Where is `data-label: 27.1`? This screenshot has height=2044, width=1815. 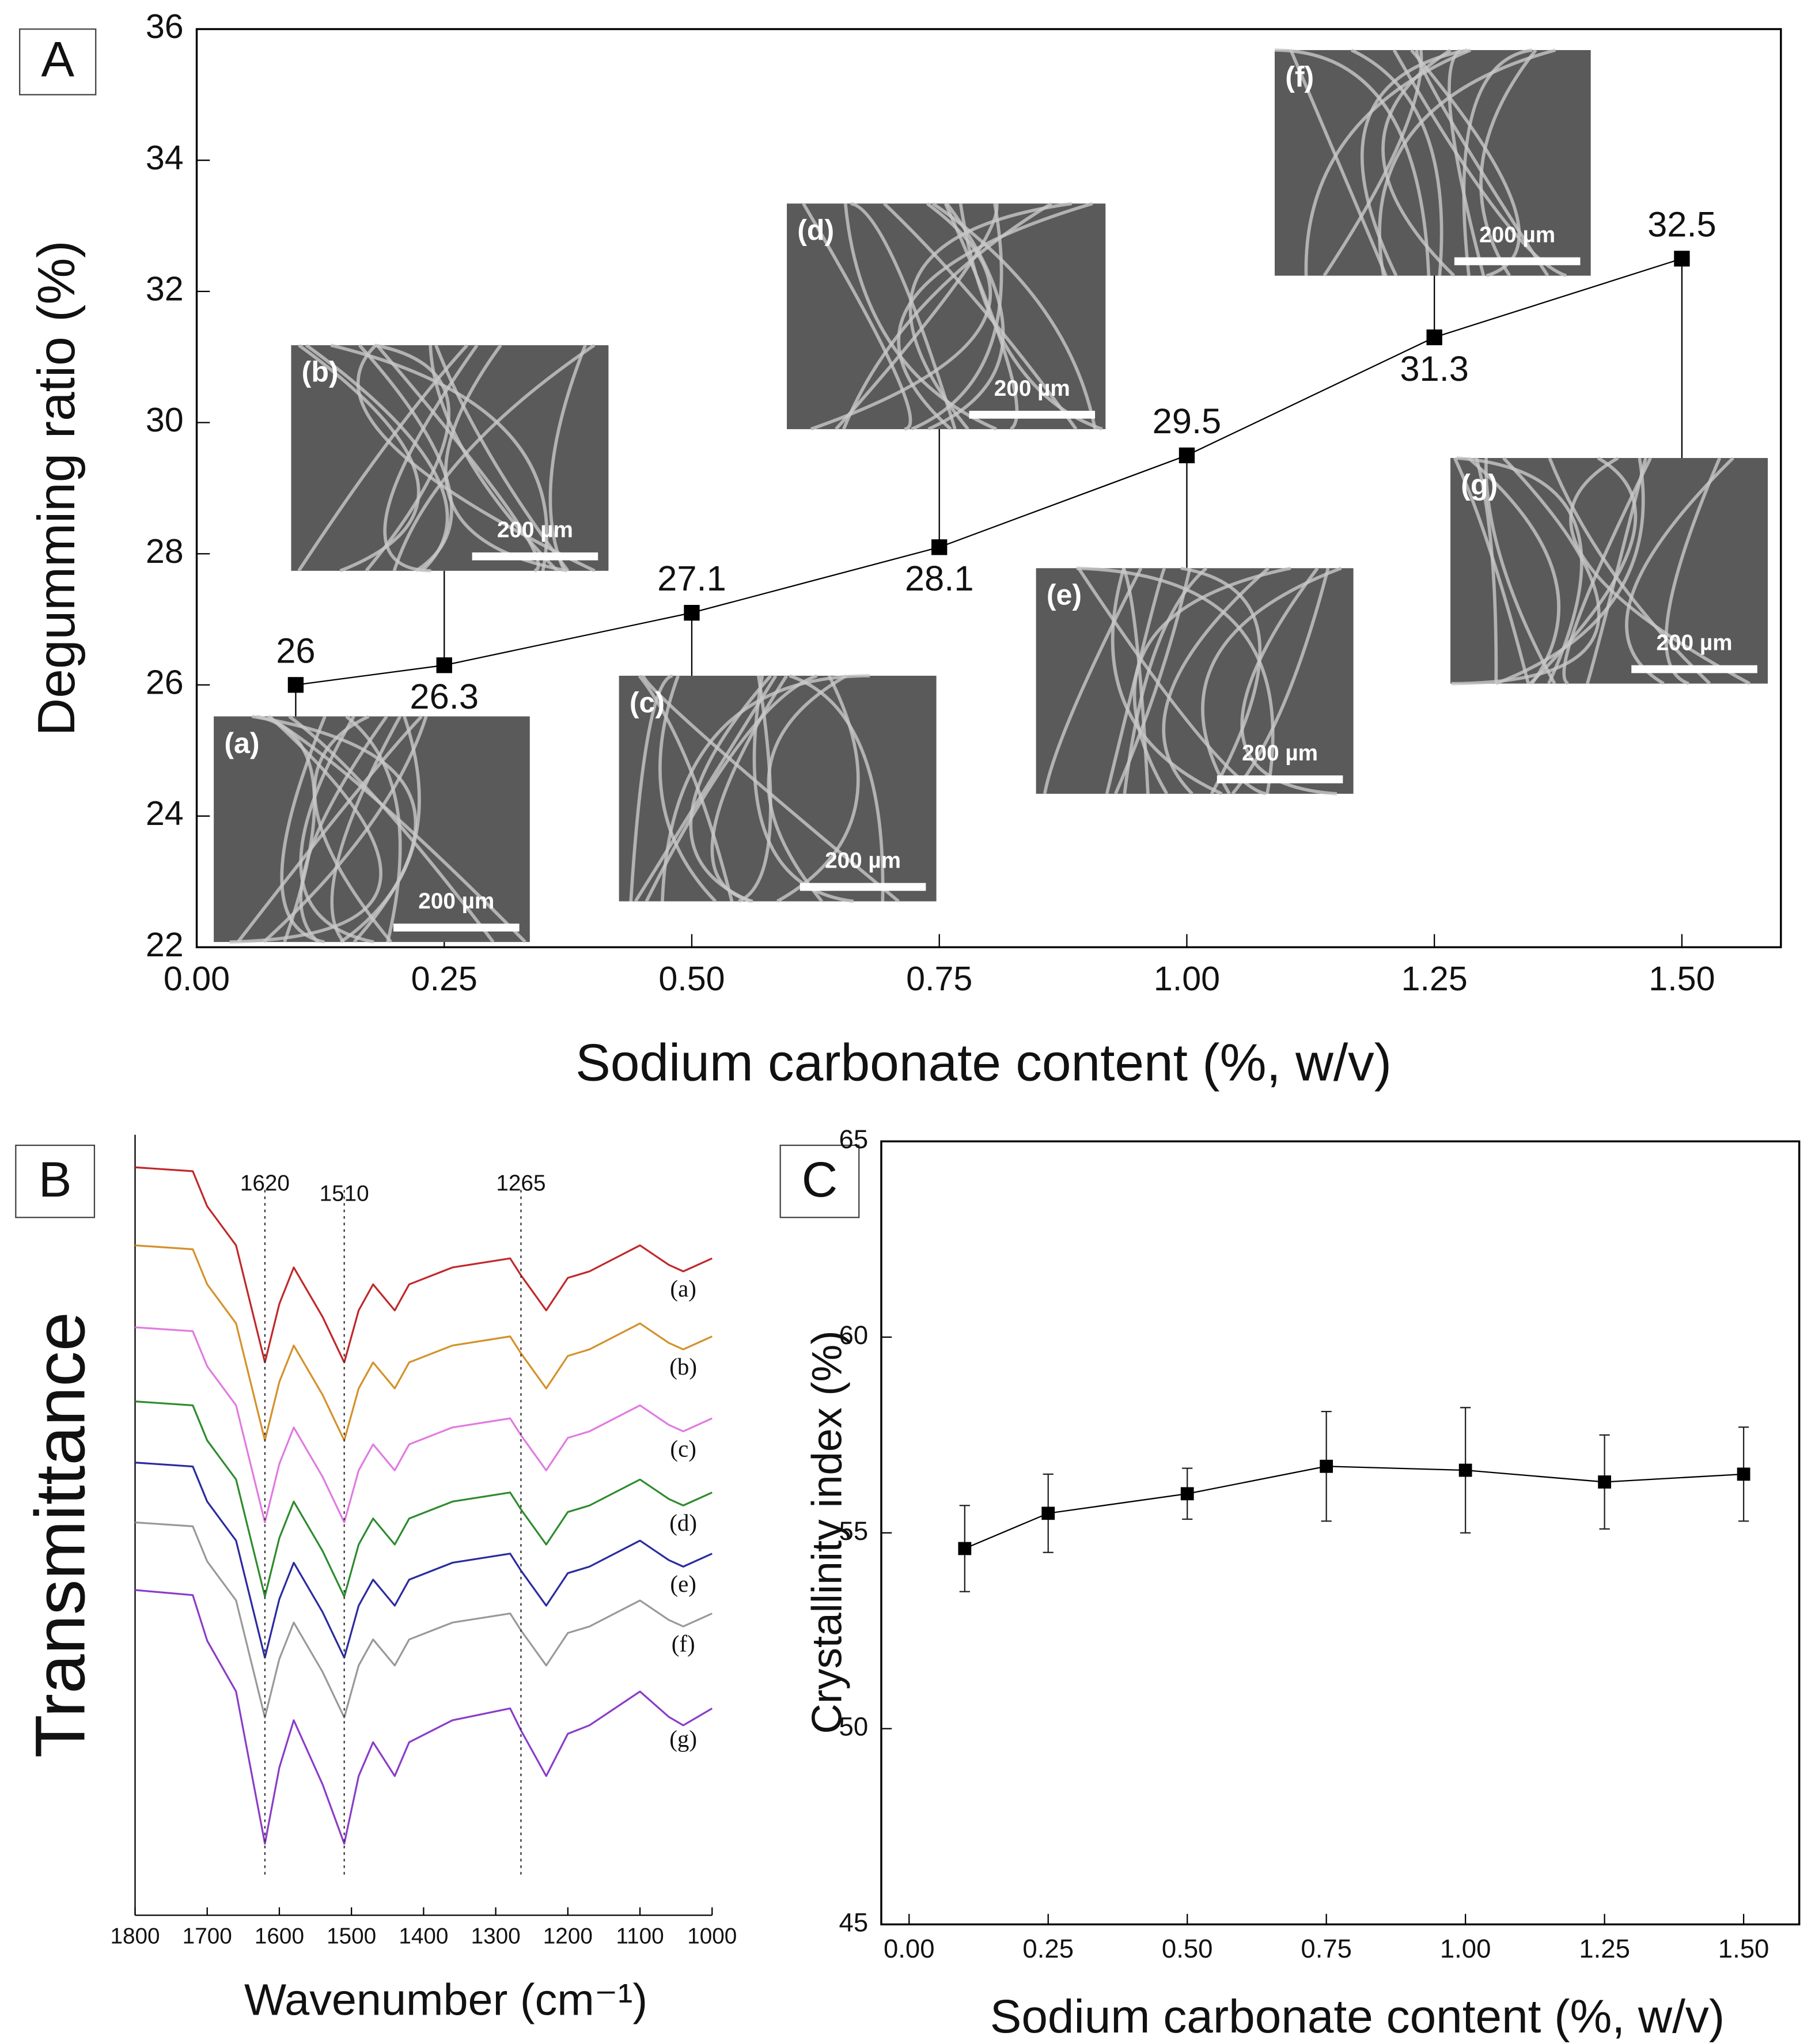
data-label: 27.1 is located at coordinates (691, 579).